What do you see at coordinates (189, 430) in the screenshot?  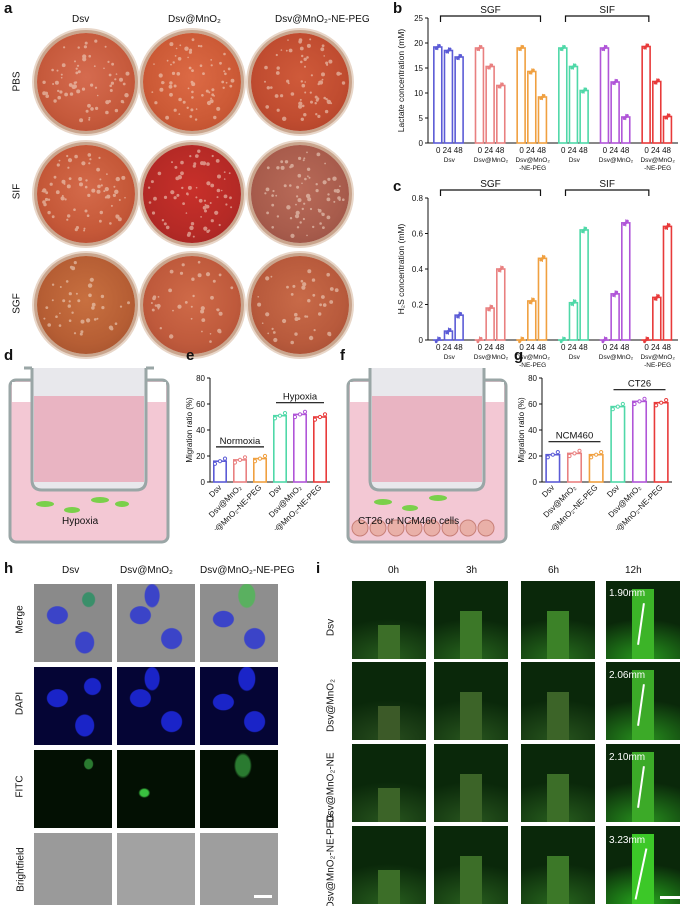 I see `y-axis-label: Migration ratio (%)` at bounding box center [189, 430].